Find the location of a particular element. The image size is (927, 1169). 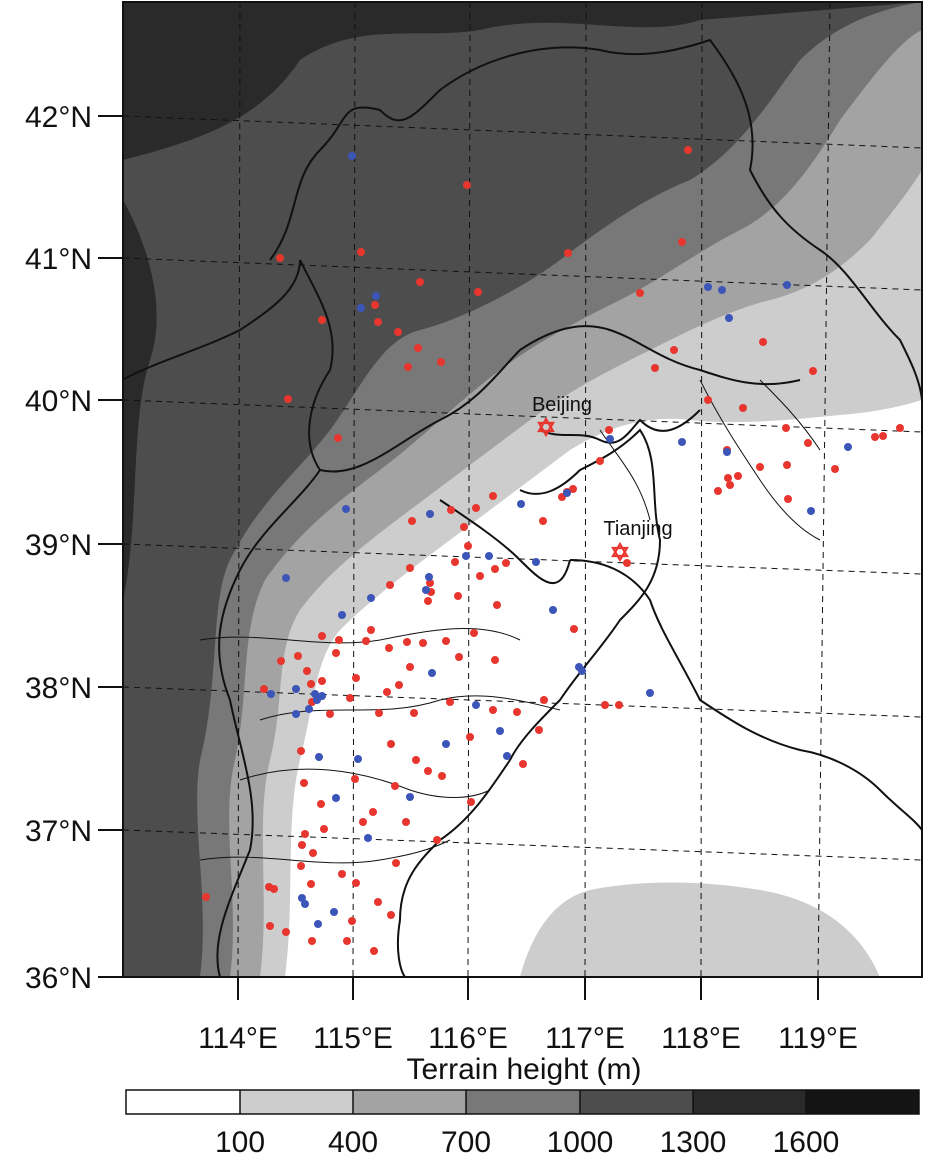

colorbar-tick-label: 400 is located at coordinates (353, 1142).